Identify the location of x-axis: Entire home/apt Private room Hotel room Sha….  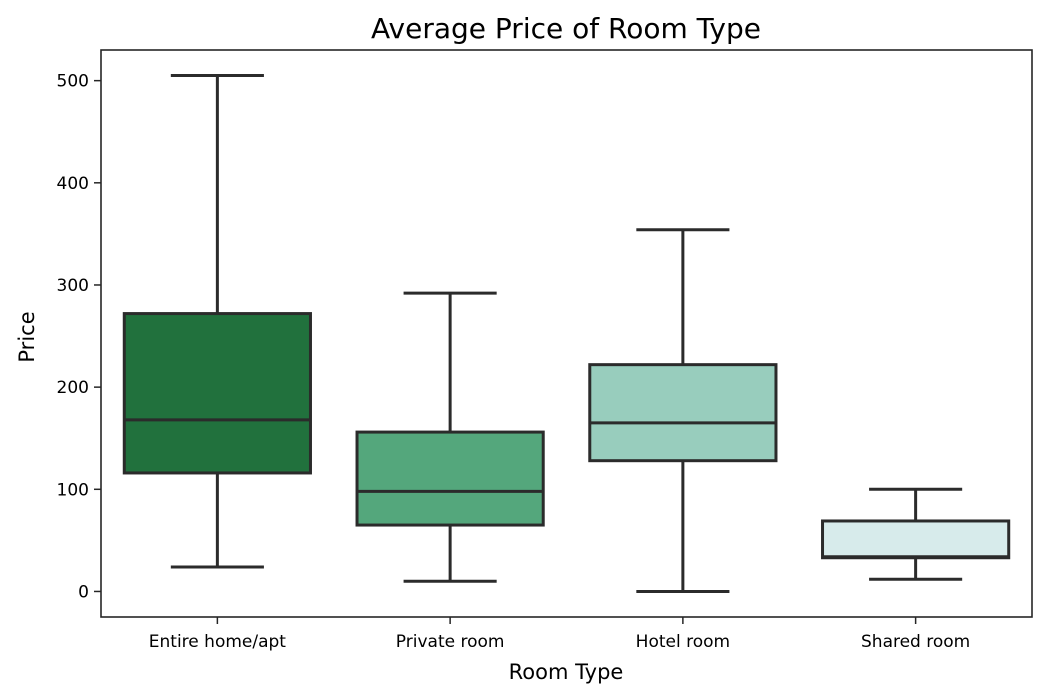
(559, 634).